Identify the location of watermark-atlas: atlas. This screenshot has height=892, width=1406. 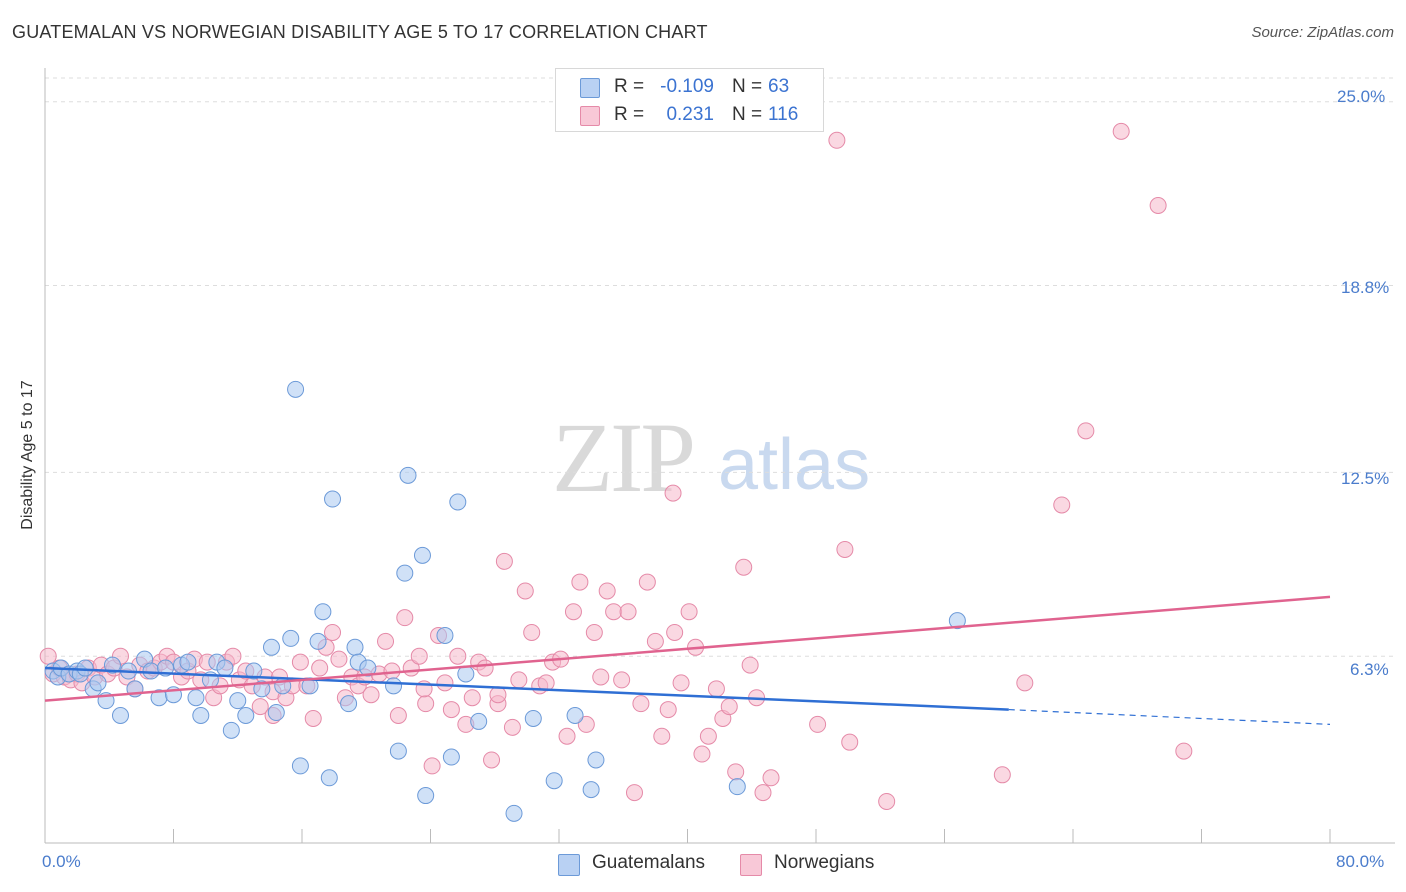
(794, 465).